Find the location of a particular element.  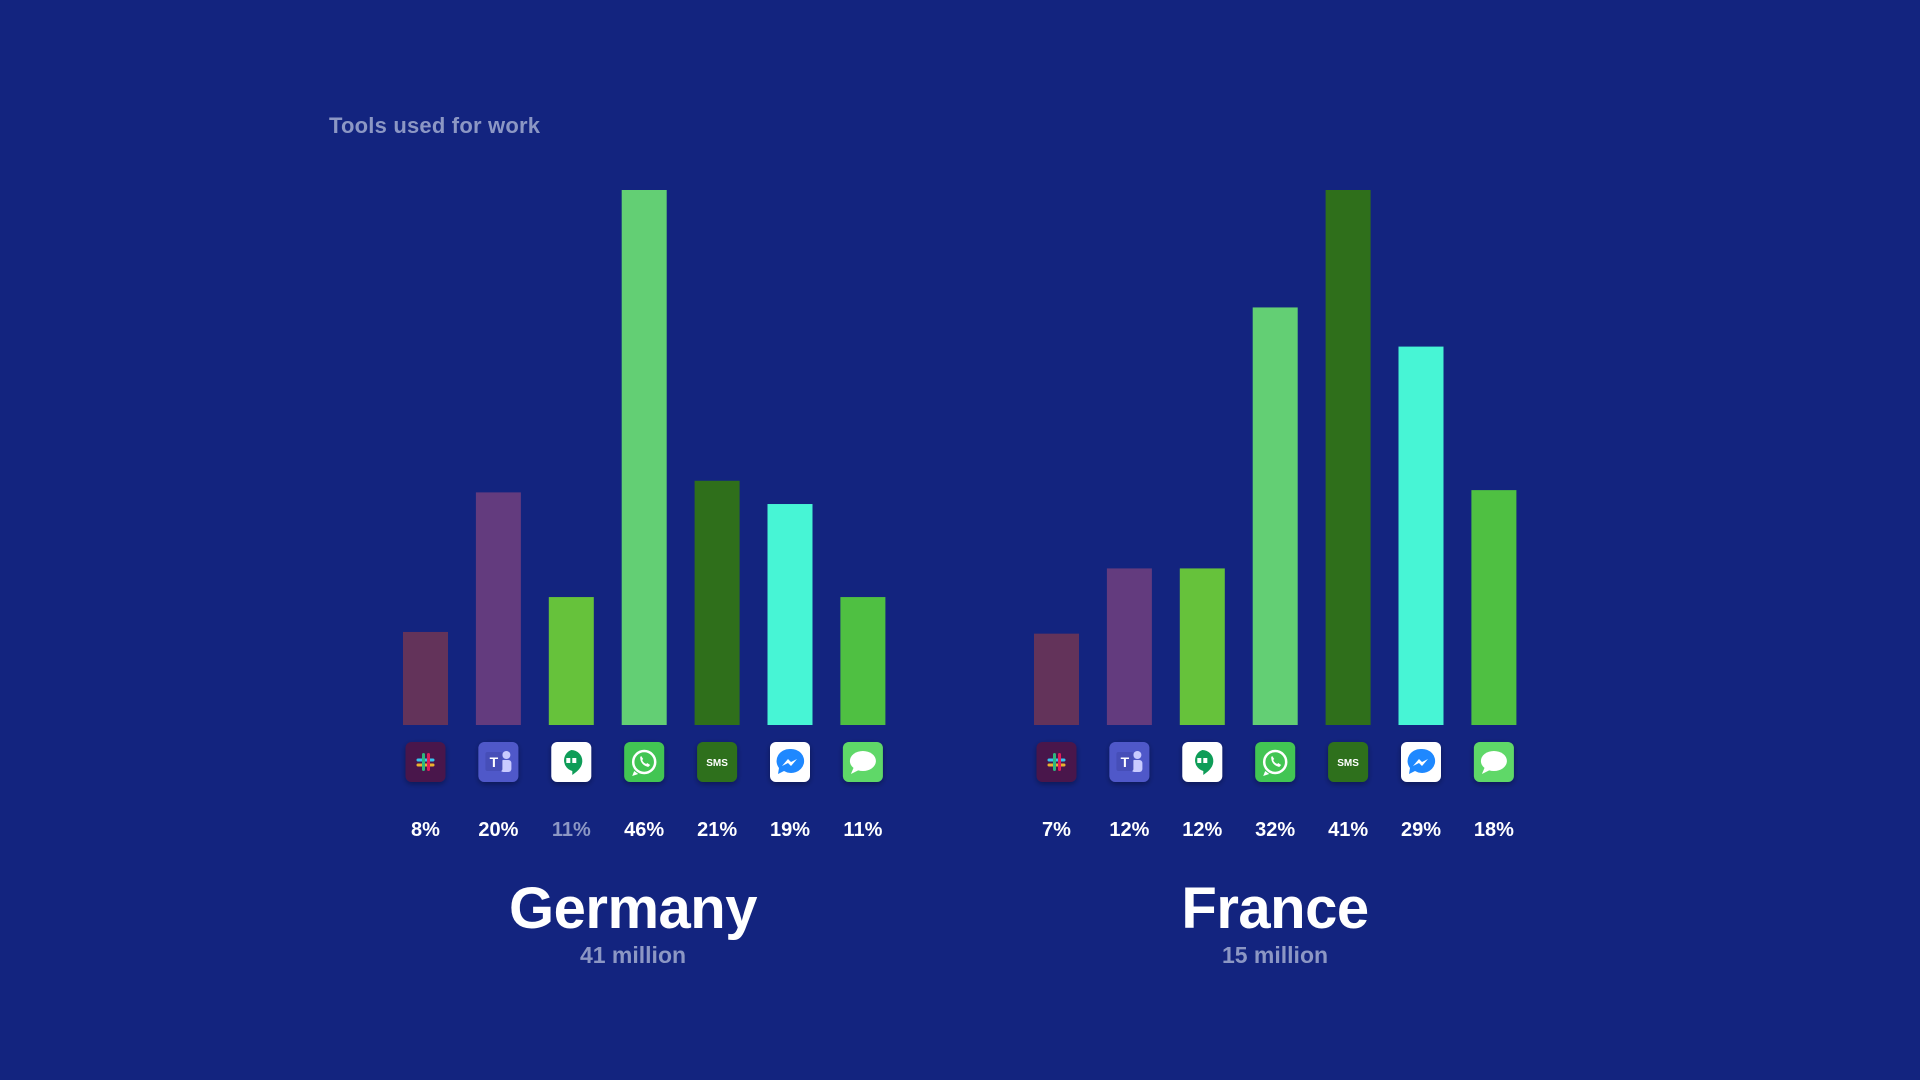

bar-value-label: 21% is located at coordinates (717, 830).